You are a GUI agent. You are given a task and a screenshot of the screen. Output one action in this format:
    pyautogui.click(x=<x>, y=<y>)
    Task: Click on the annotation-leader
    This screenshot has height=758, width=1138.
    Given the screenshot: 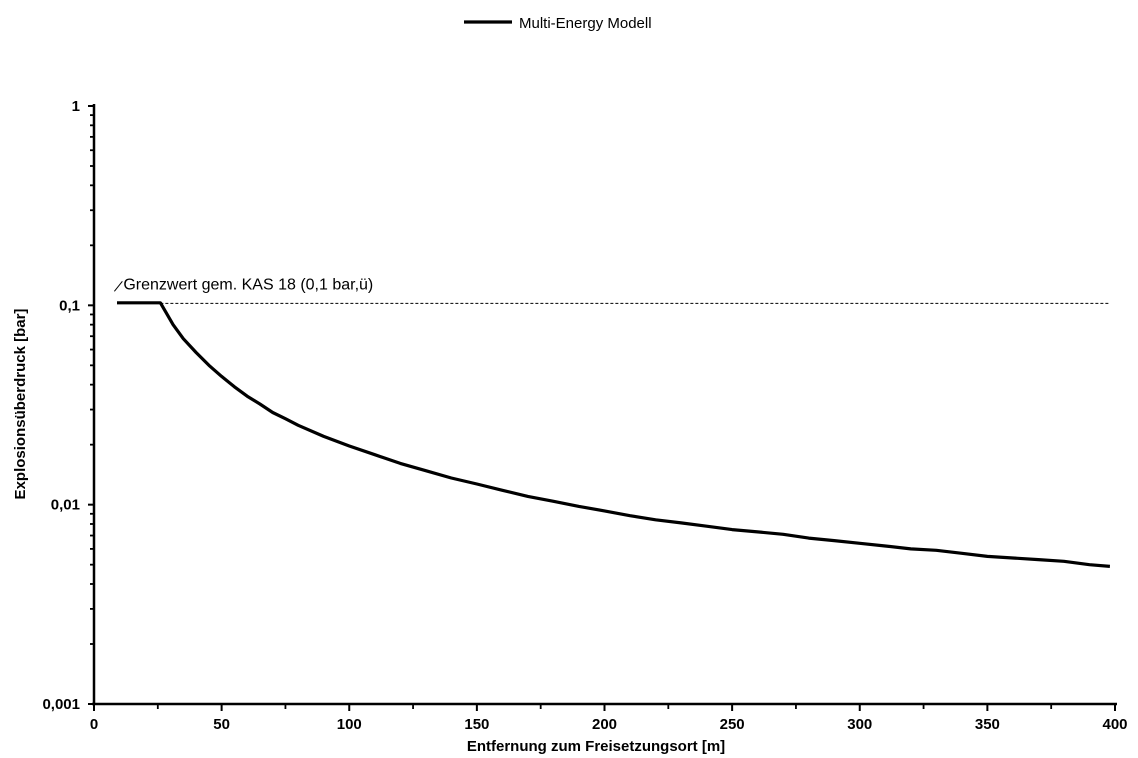 What is the action you would take?
    pyautogui.click(x=118, y=286)
    